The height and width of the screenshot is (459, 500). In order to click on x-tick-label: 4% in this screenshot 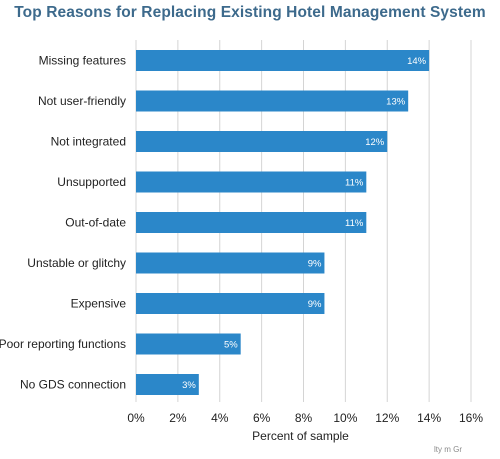, I will do `click(220, 418)`.